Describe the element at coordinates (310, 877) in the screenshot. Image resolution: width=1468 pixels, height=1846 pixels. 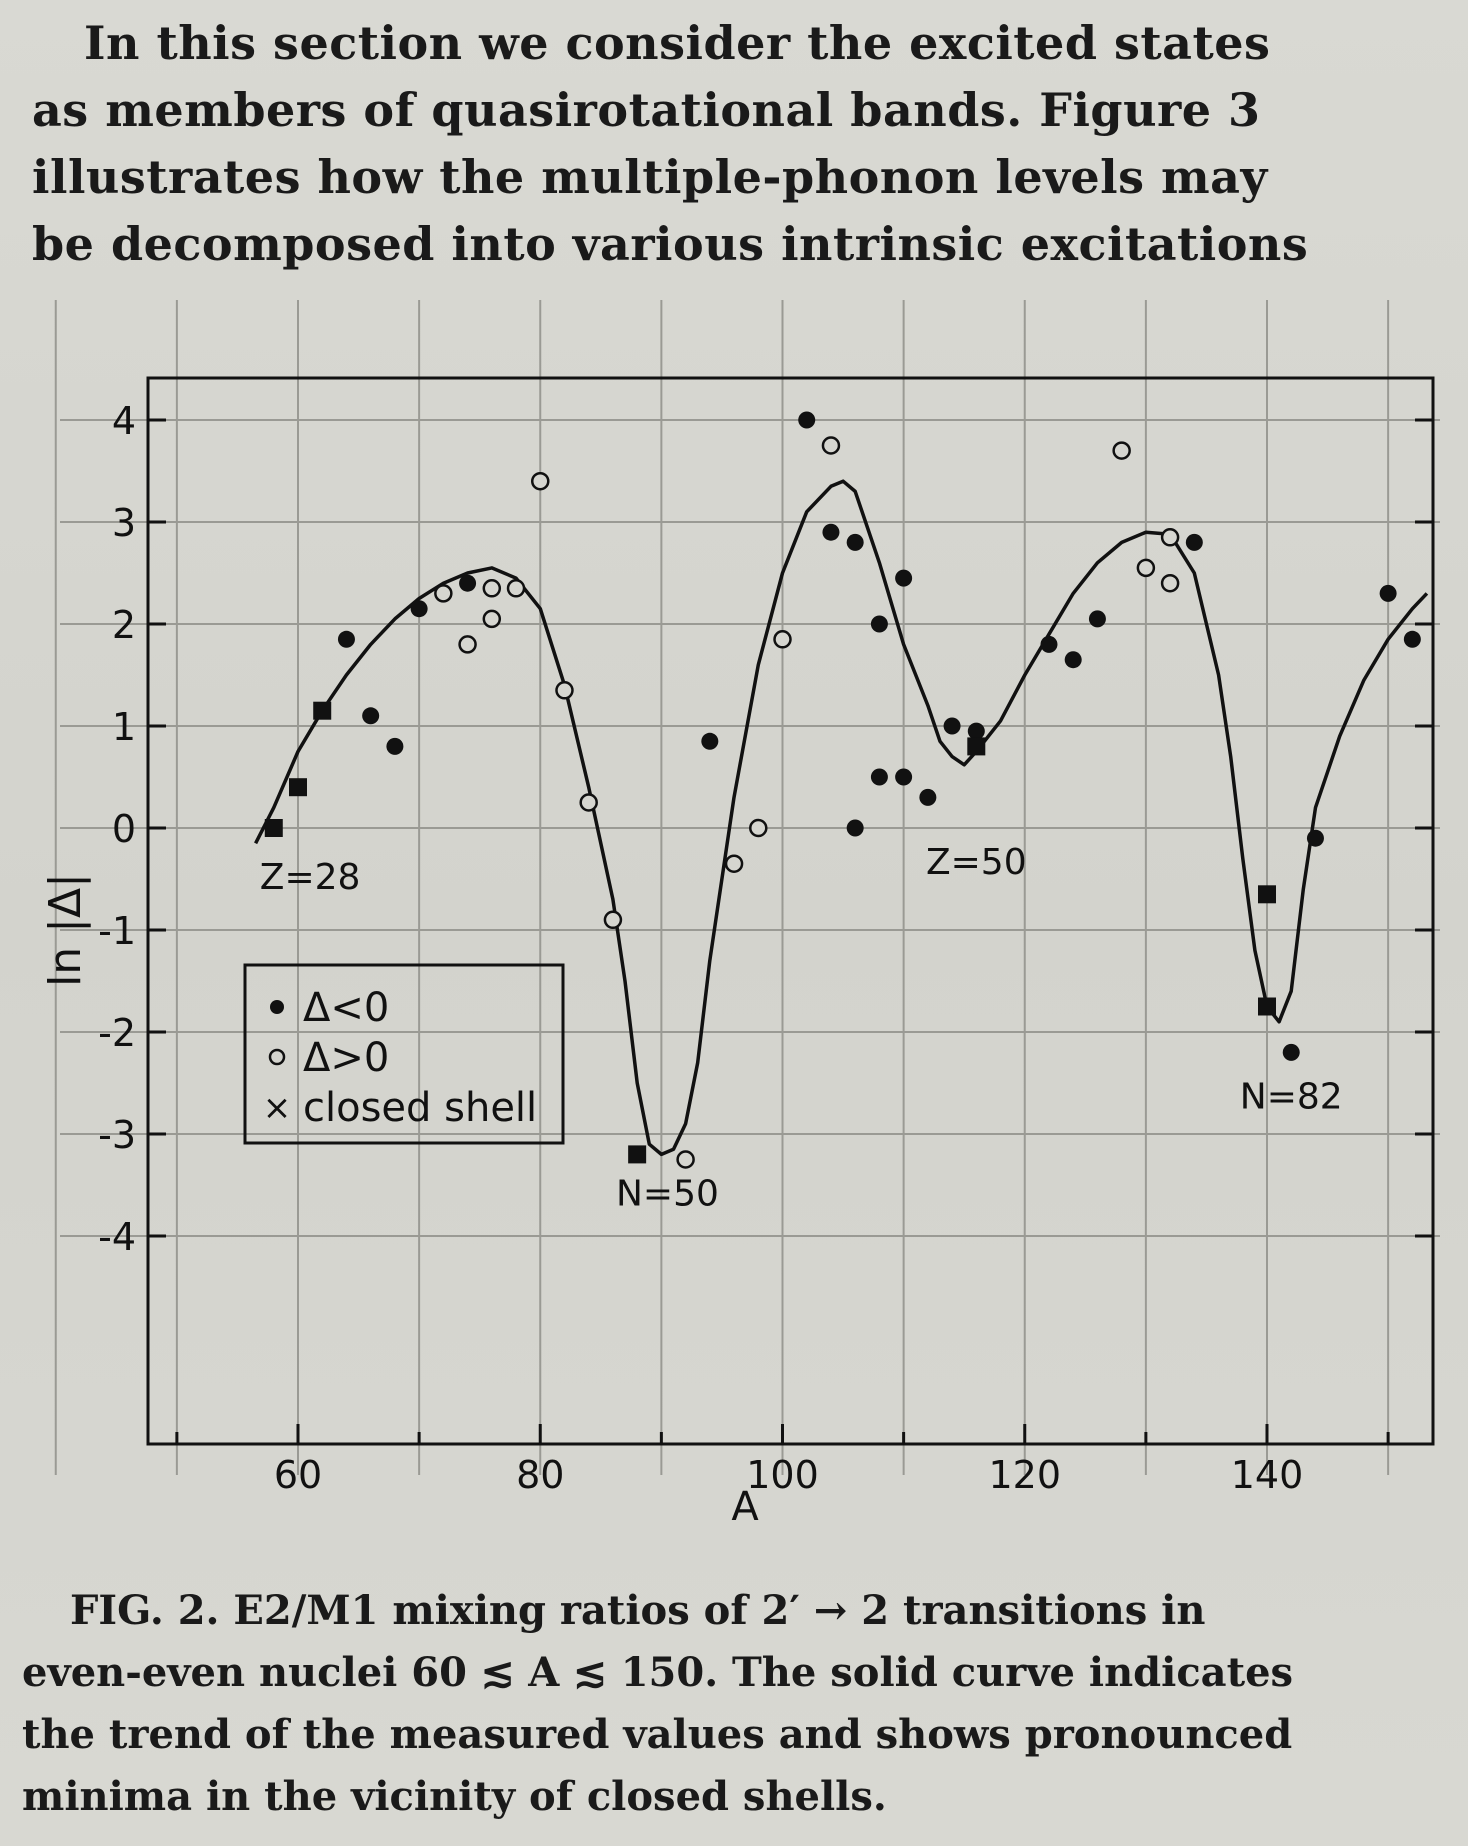
I see `shell-annotation: Z=28` at that location.